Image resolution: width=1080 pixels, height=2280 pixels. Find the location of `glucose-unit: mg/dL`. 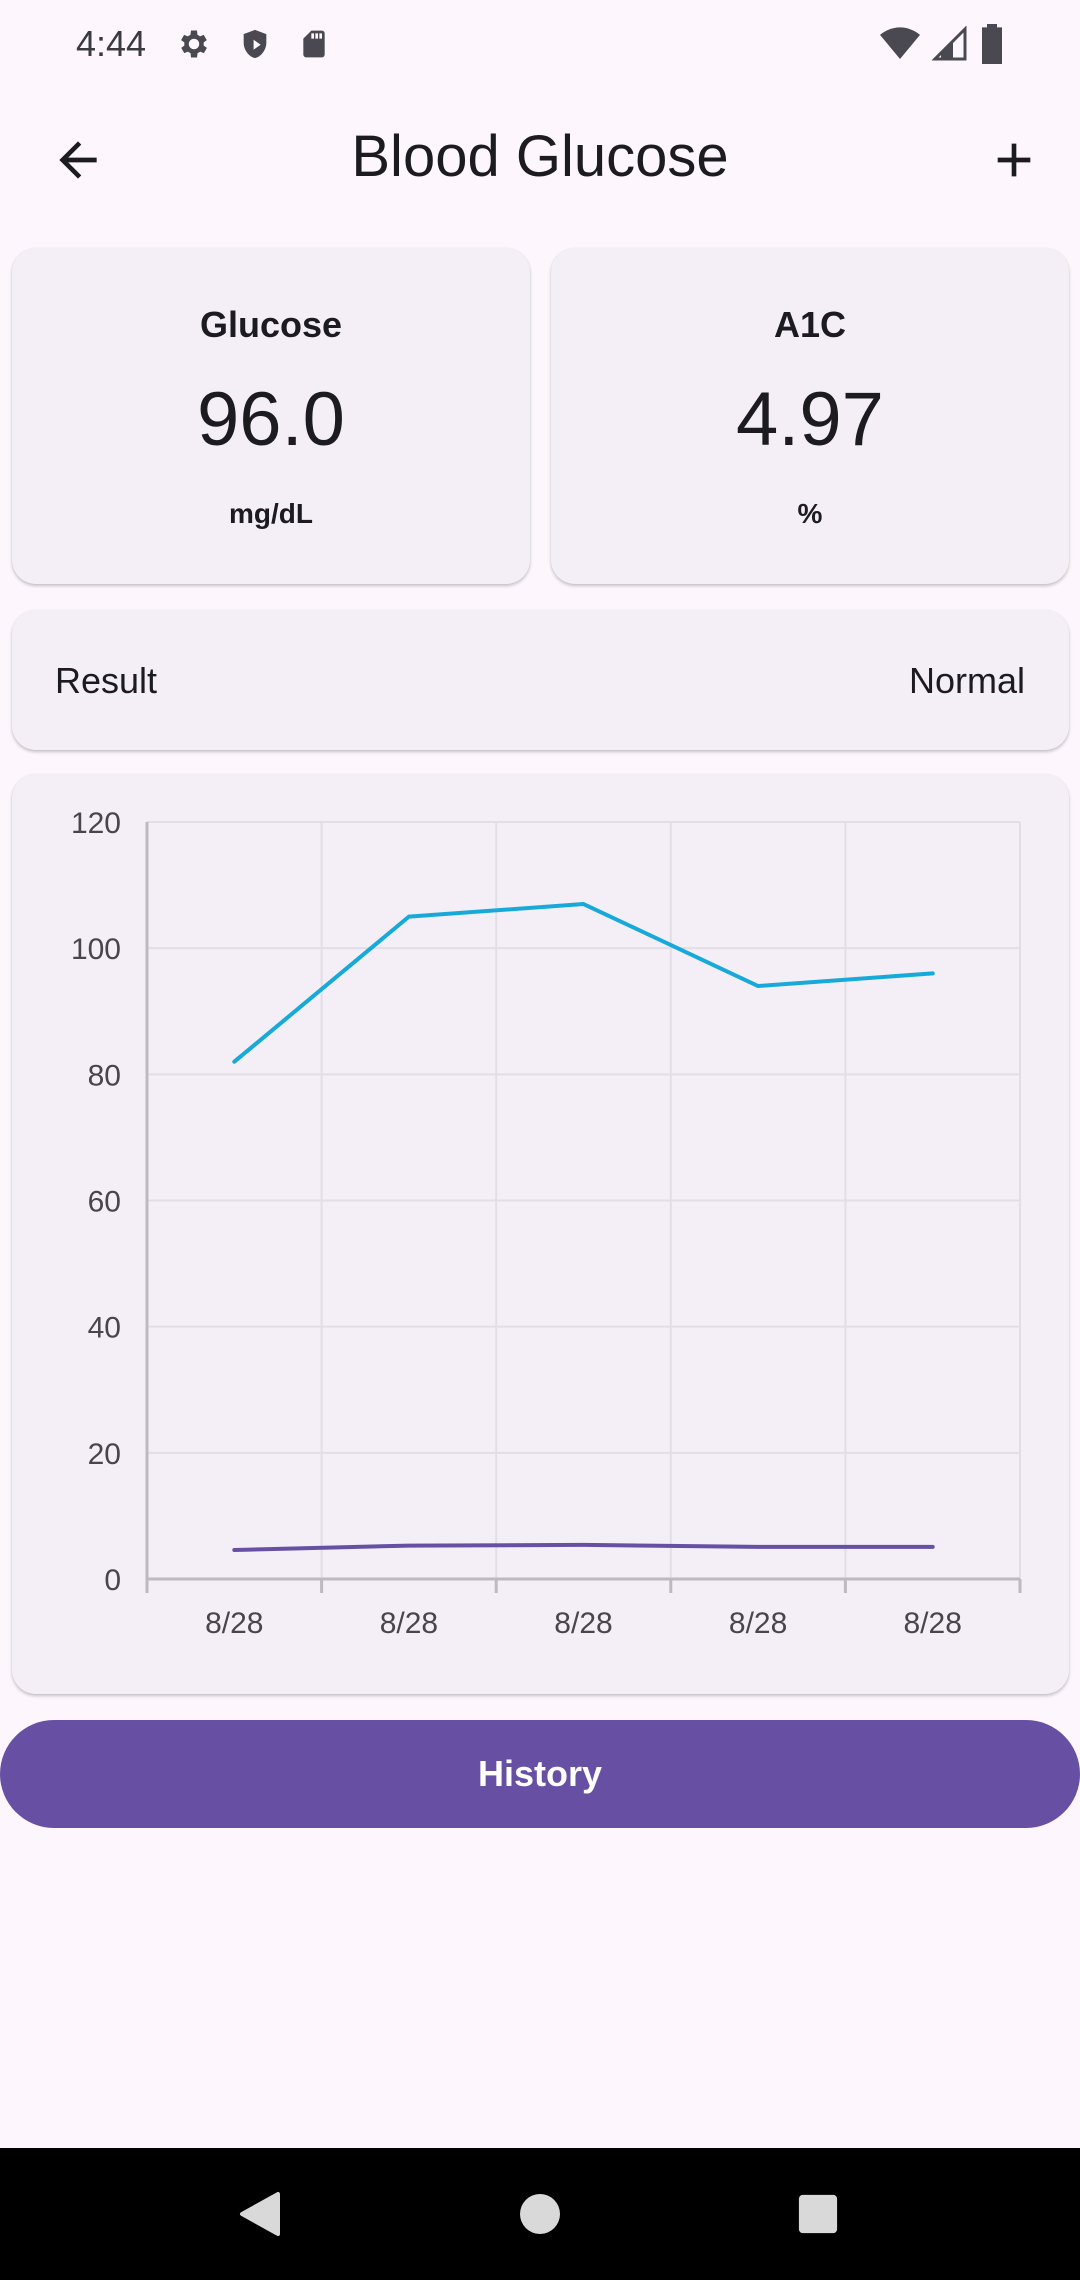

glucose-unit: mg/dL is located at coordinates (271, 513).